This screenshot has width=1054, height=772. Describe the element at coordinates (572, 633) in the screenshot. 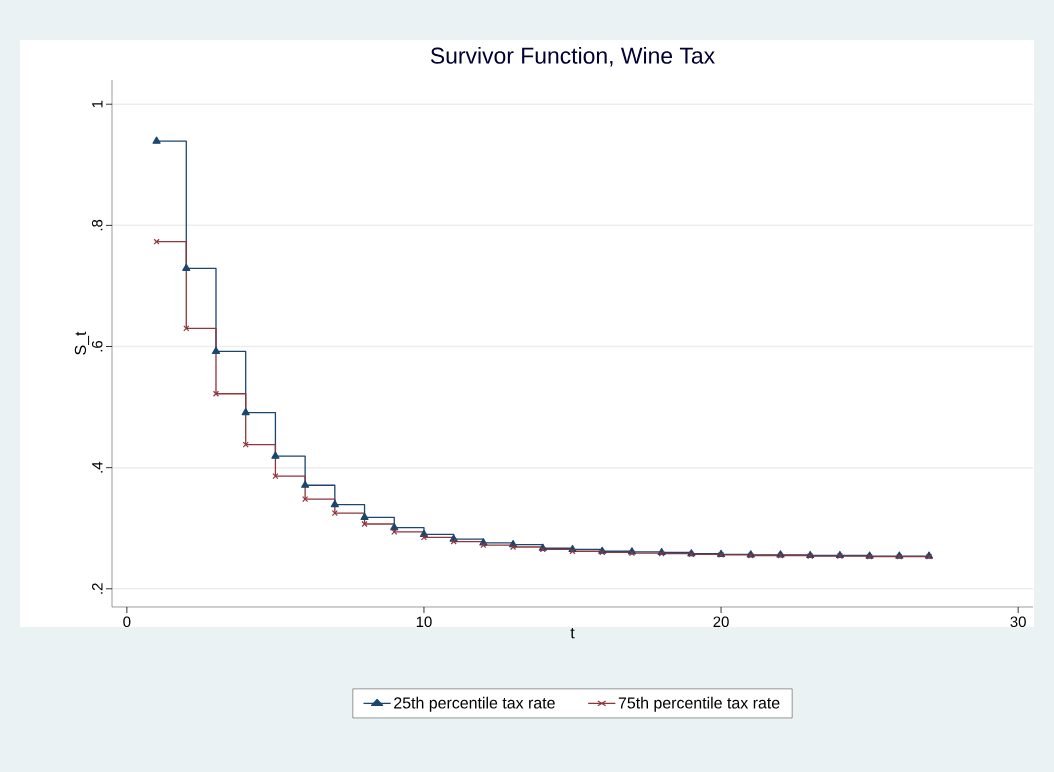

I see `x-axis-title: t` at that location.